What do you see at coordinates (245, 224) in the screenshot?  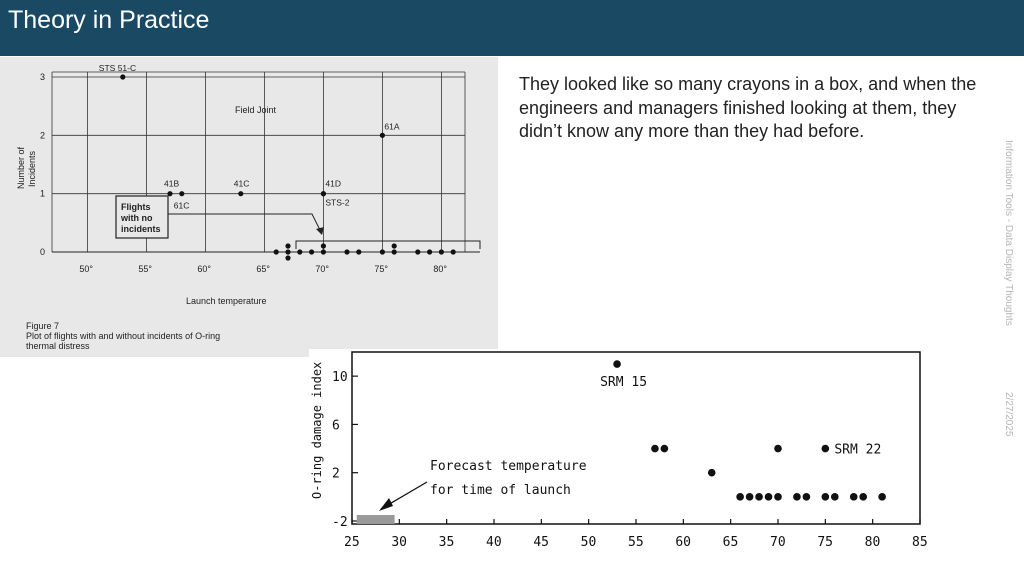 I see `box-arrow-line` at bounding box center [245, 224].